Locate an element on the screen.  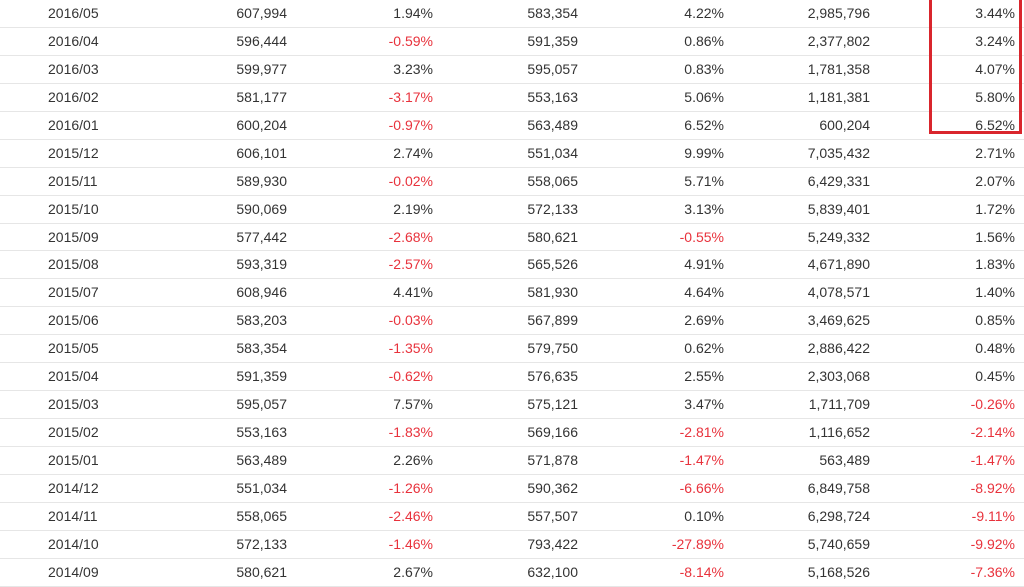
month-cell: 2015/10 is located at coordinates (73, 208).